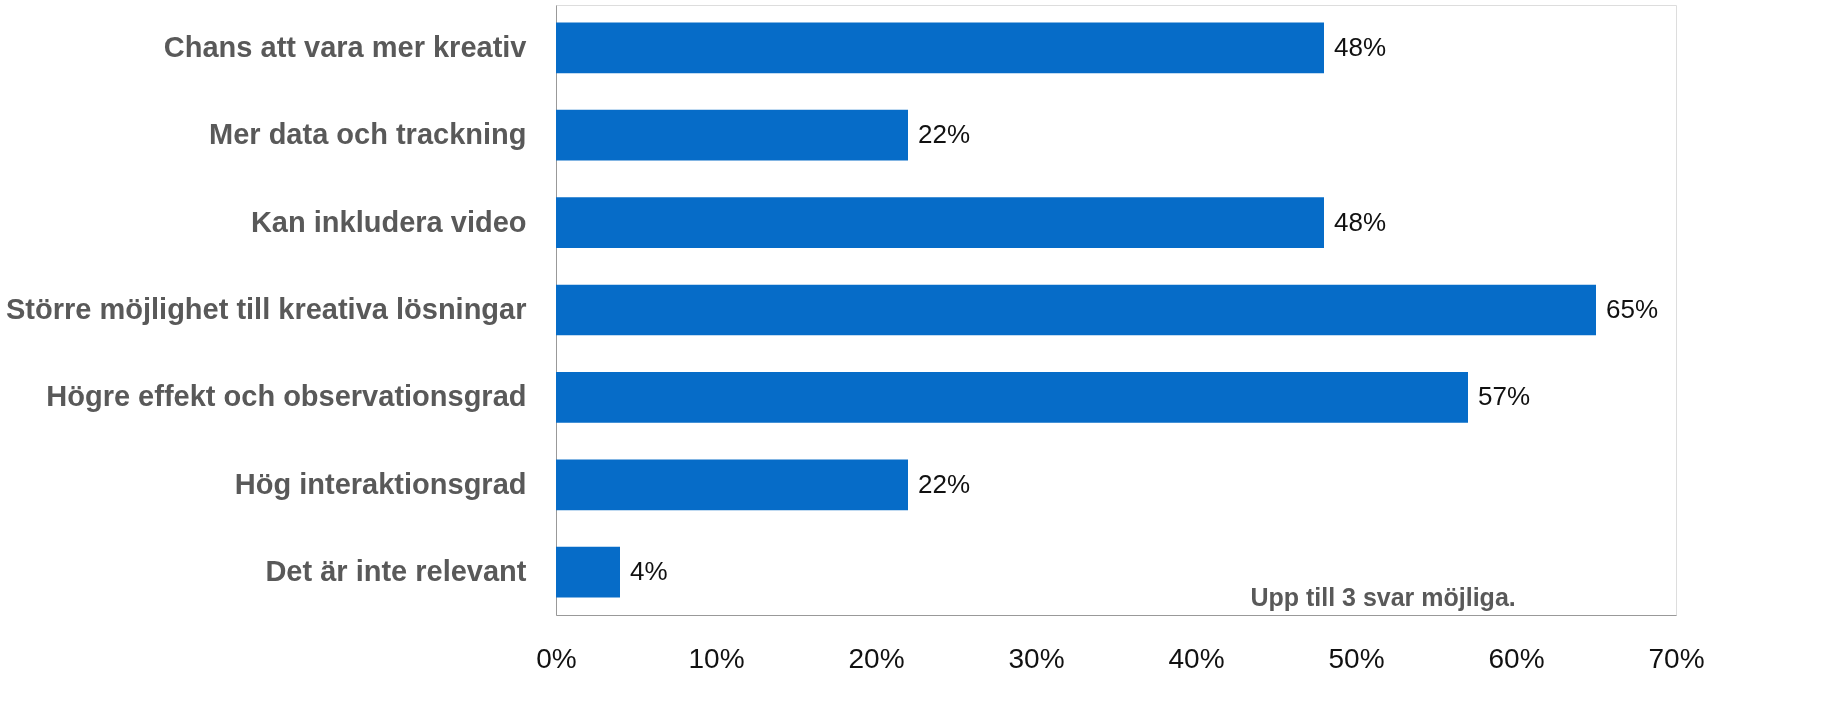 Image resolution: width=1848 pixels, height=713 pixels. What do you see at coordinates (1632, 309) in the screenshot?
I see `data-label: 65%` at bounding box center [1632, 309].